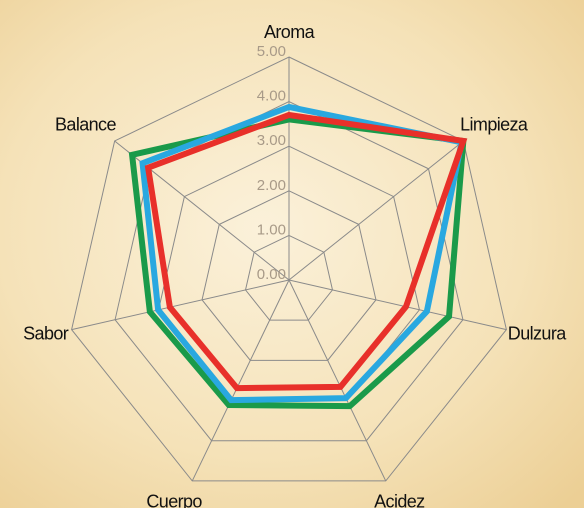 Image resolution: width=584 pixels, height=508 pixels. I want to click on category-label: Balance, so click(85, 125).